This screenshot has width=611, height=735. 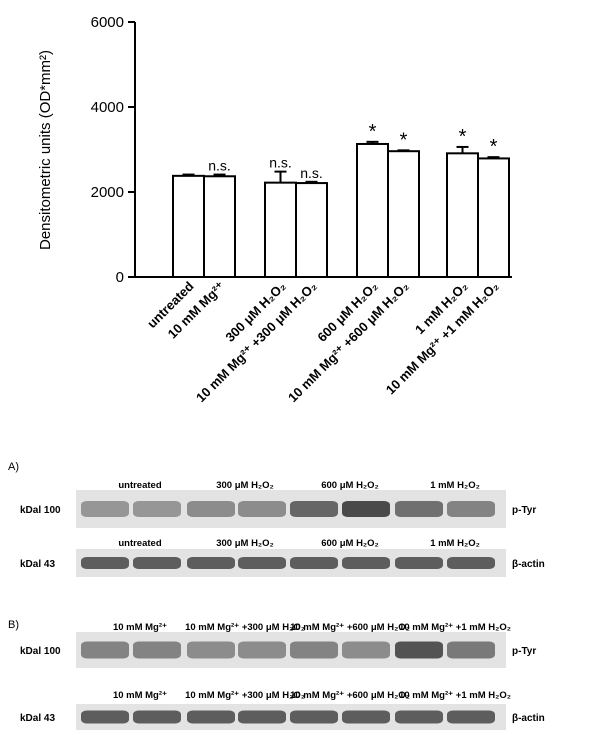 What do you see at coordinates (120, 277) in the screenshot?
I see `y-tick-label: 0` at bounding box center [120, 277].